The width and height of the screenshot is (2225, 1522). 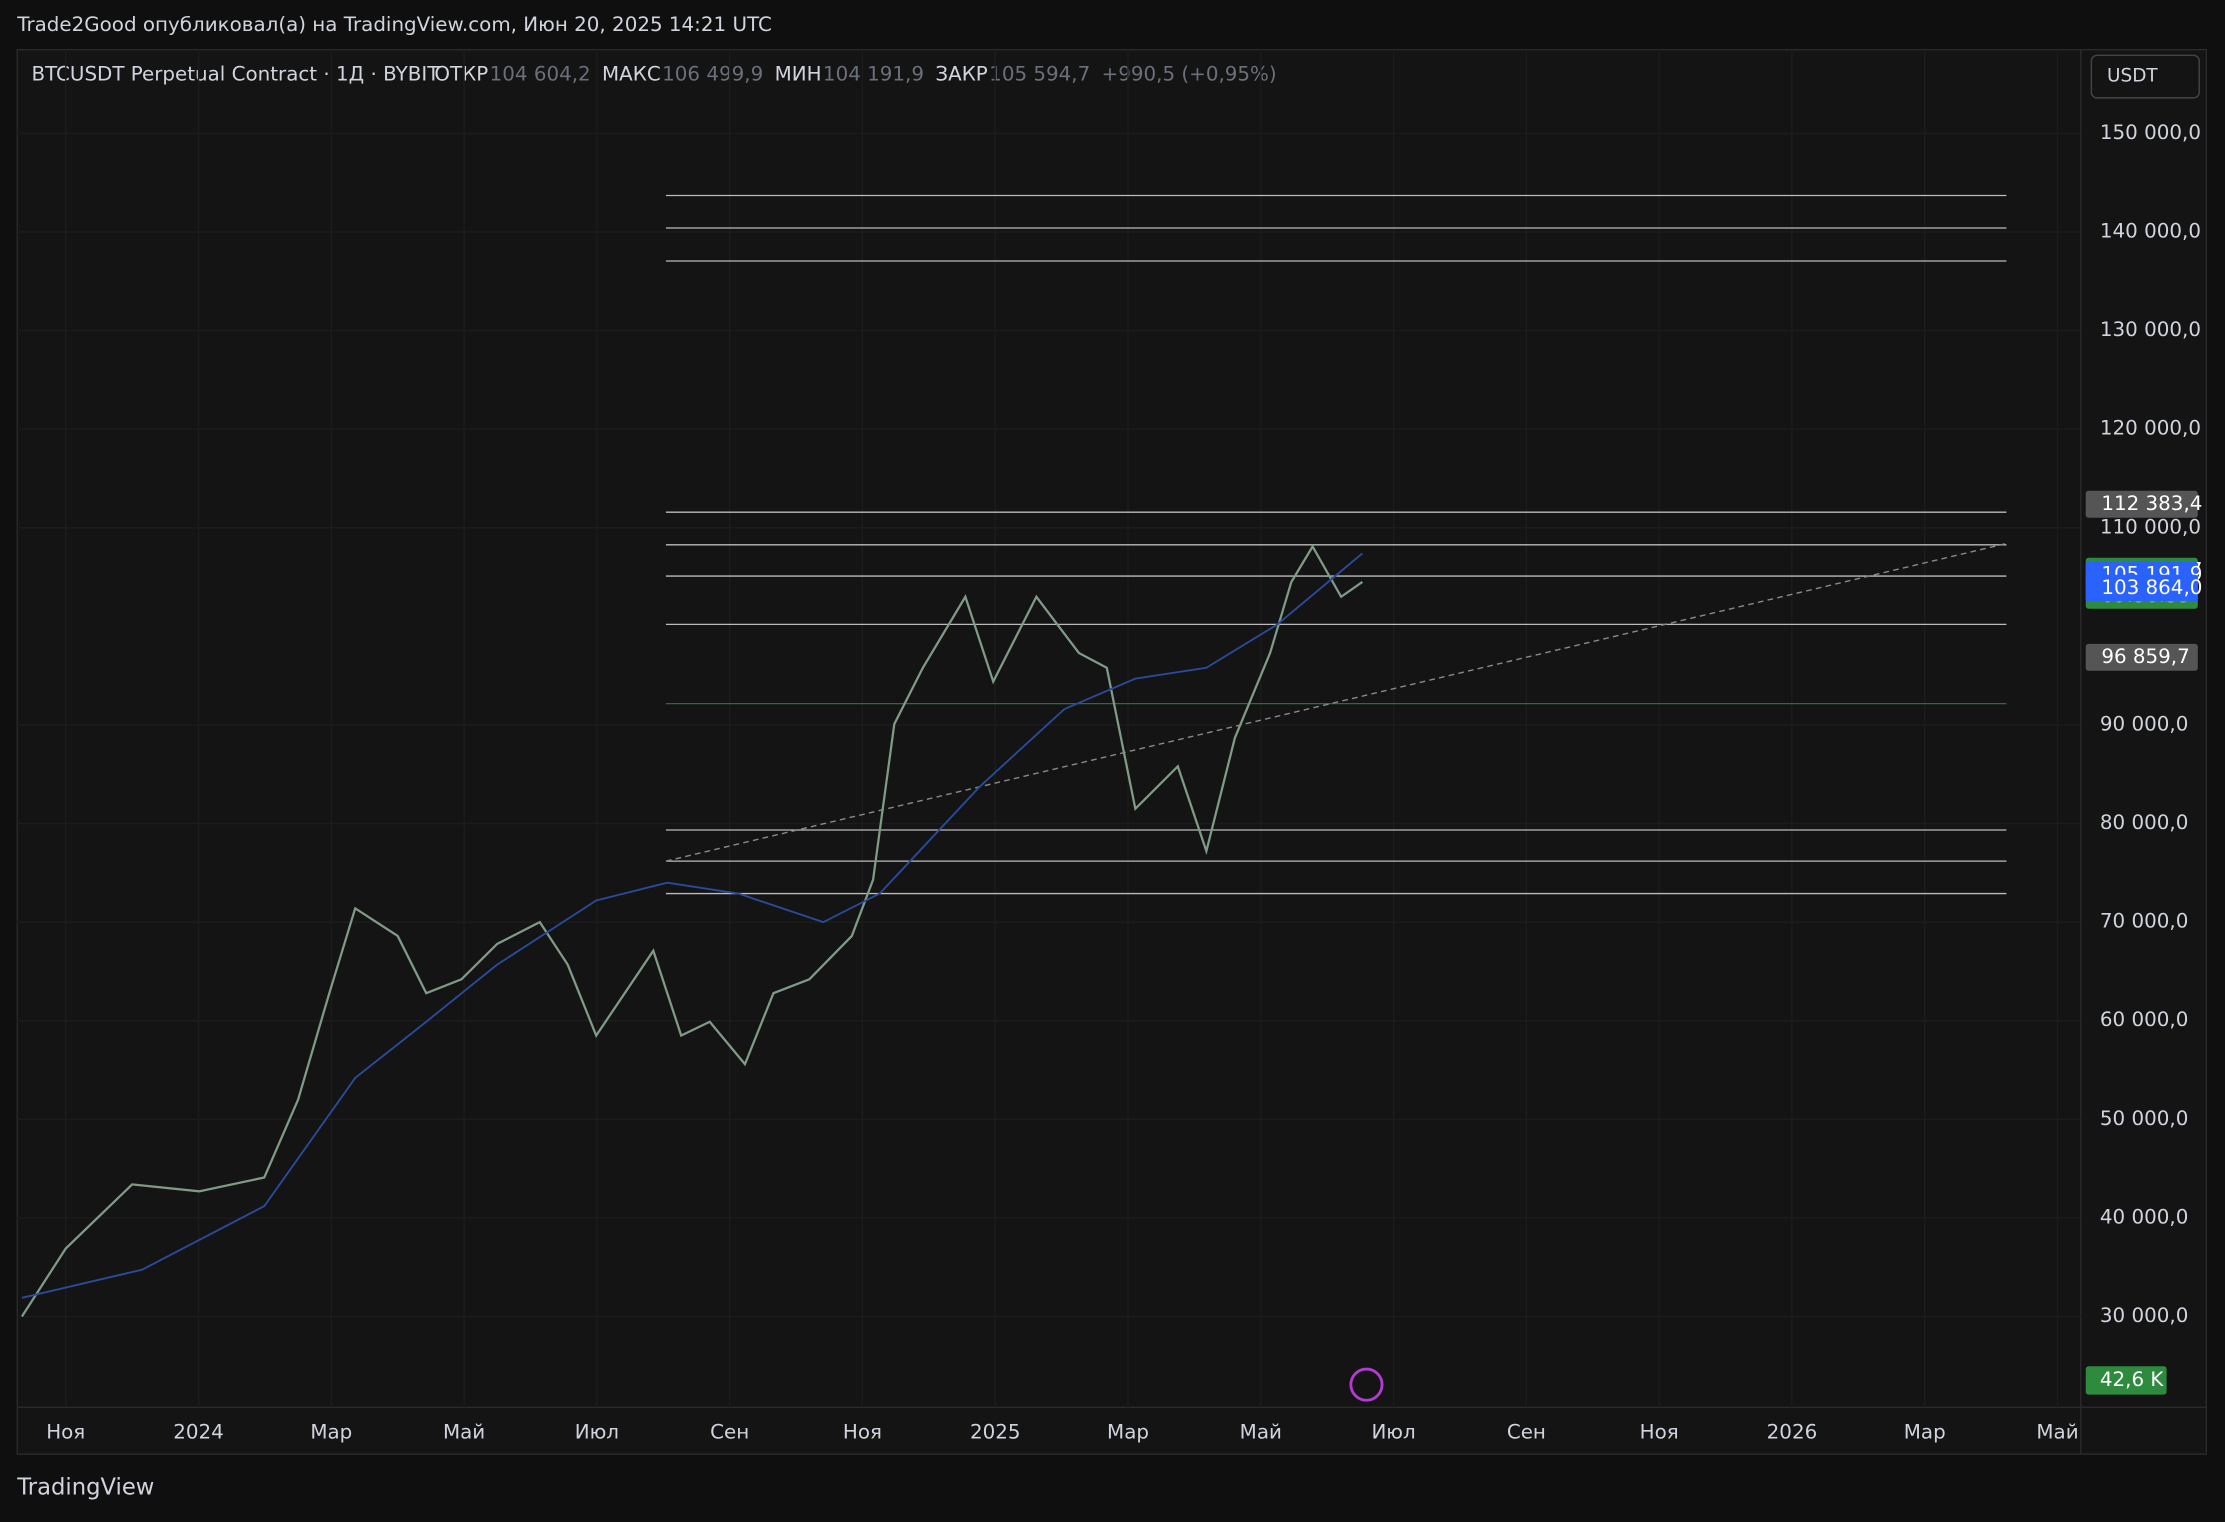 I want to click on ohlc-value: 106 499,9, so click(x=712, y=74).